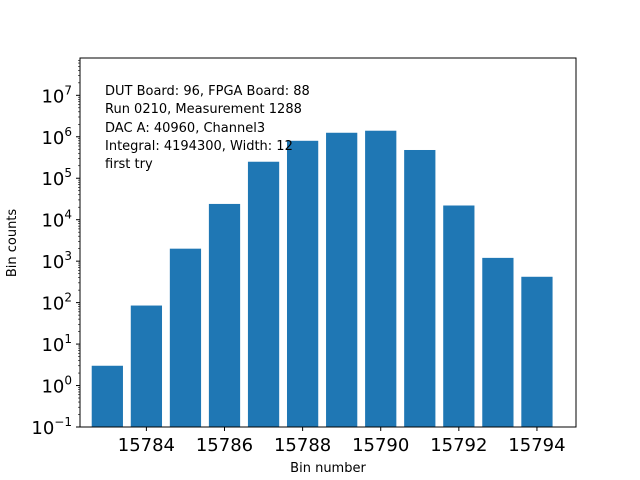  Describe the element at coordinates (56, 386) in the screenshot. I see `y-tick-label: 10⁰` at that location.